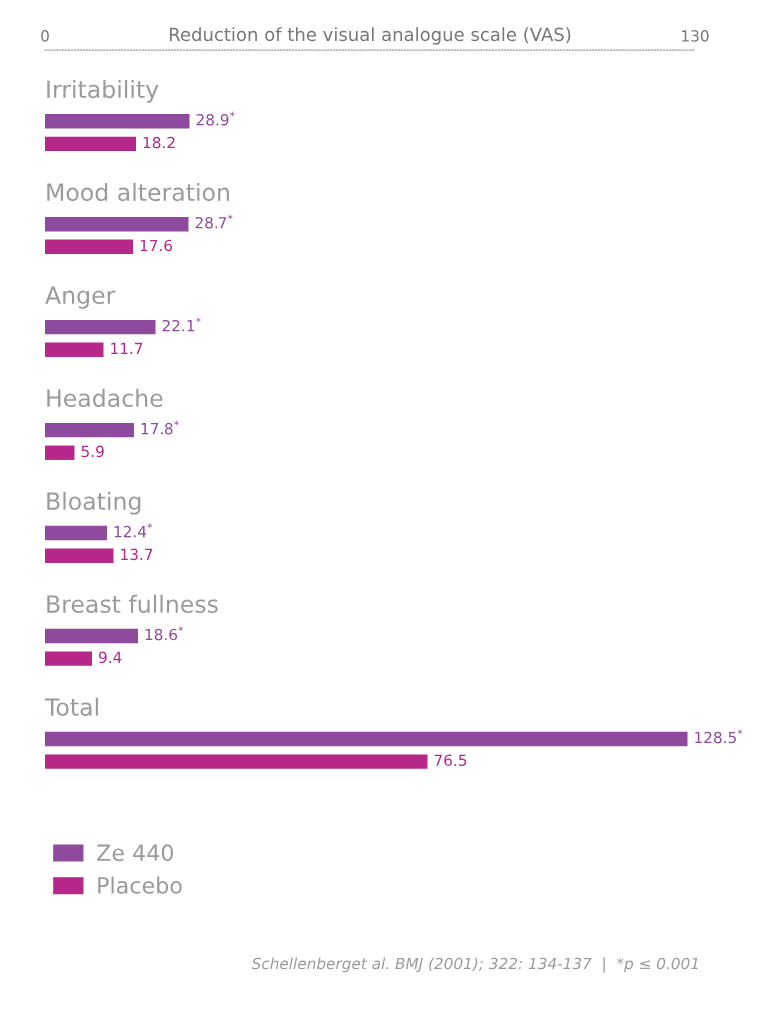  Describe the element at coordinates (450, 760) in the screenshot. I see `data-label: 76.5` at that location.